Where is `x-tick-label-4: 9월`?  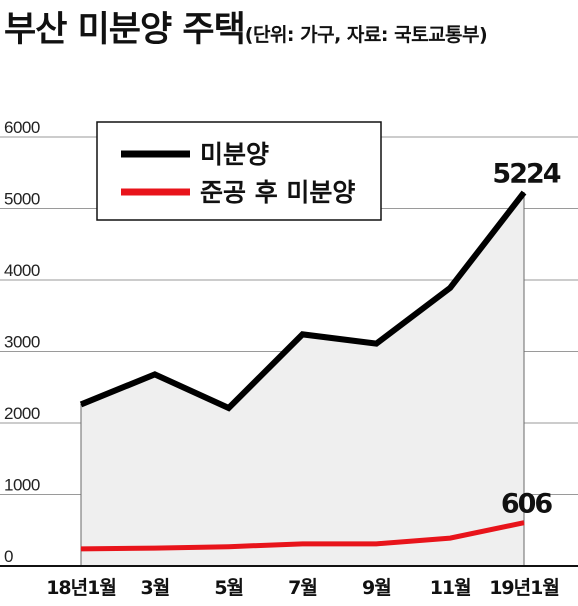
x-tick-label-4: 9월 is located at coordinates (376, 588).